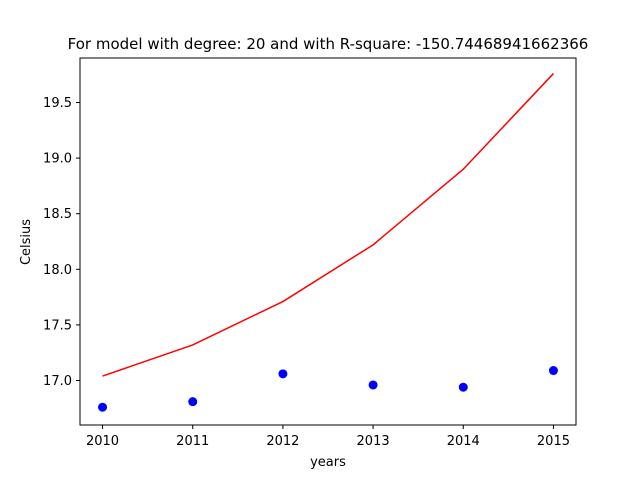 The width and height of the screenshot is (640, 478). I want to click on x-axis: 2010 2011 2012 2013 2014 2015, so click(328, 437).